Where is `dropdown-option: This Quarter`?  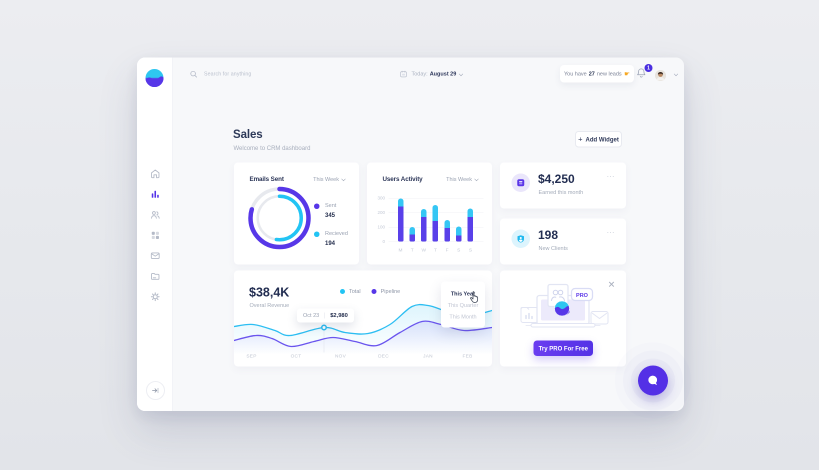
dropdown-option: This Quarter is located at coordinates (463, 305).